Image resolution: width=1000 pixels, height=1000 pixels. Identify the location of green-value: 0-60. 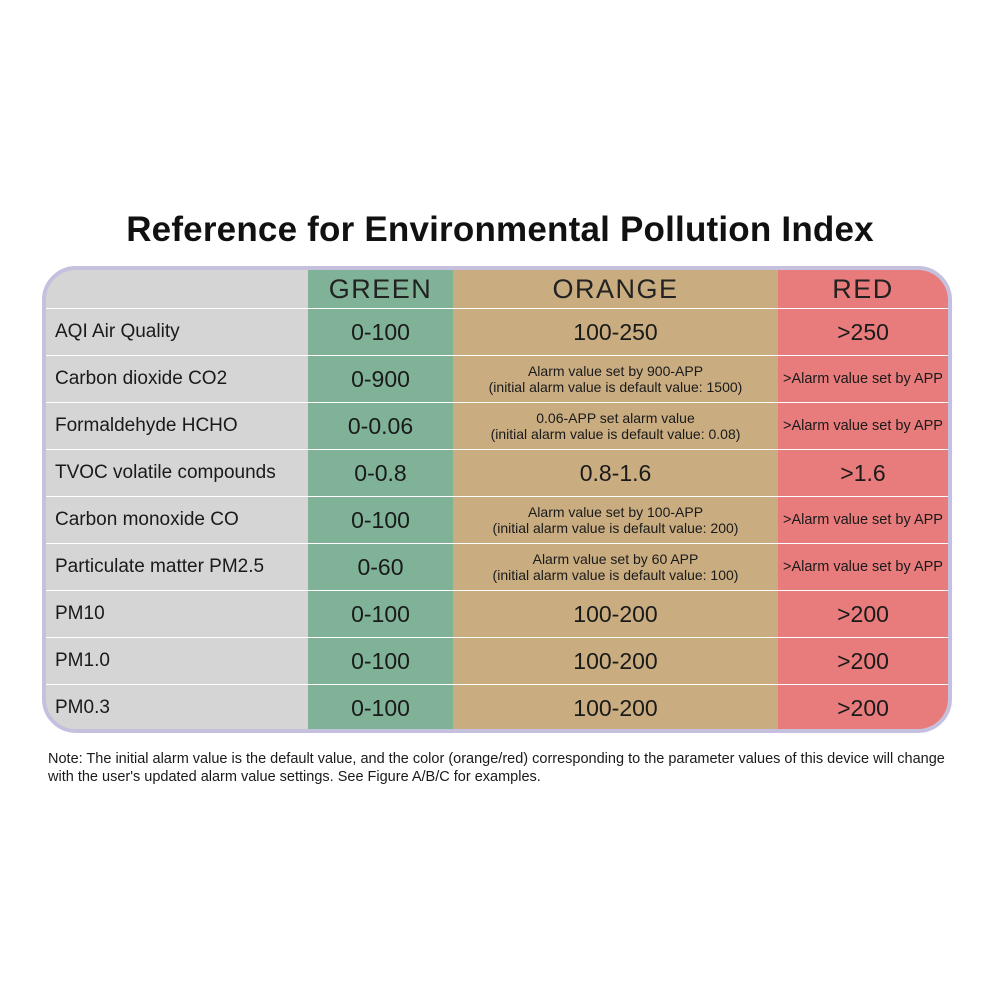
(380, 567).